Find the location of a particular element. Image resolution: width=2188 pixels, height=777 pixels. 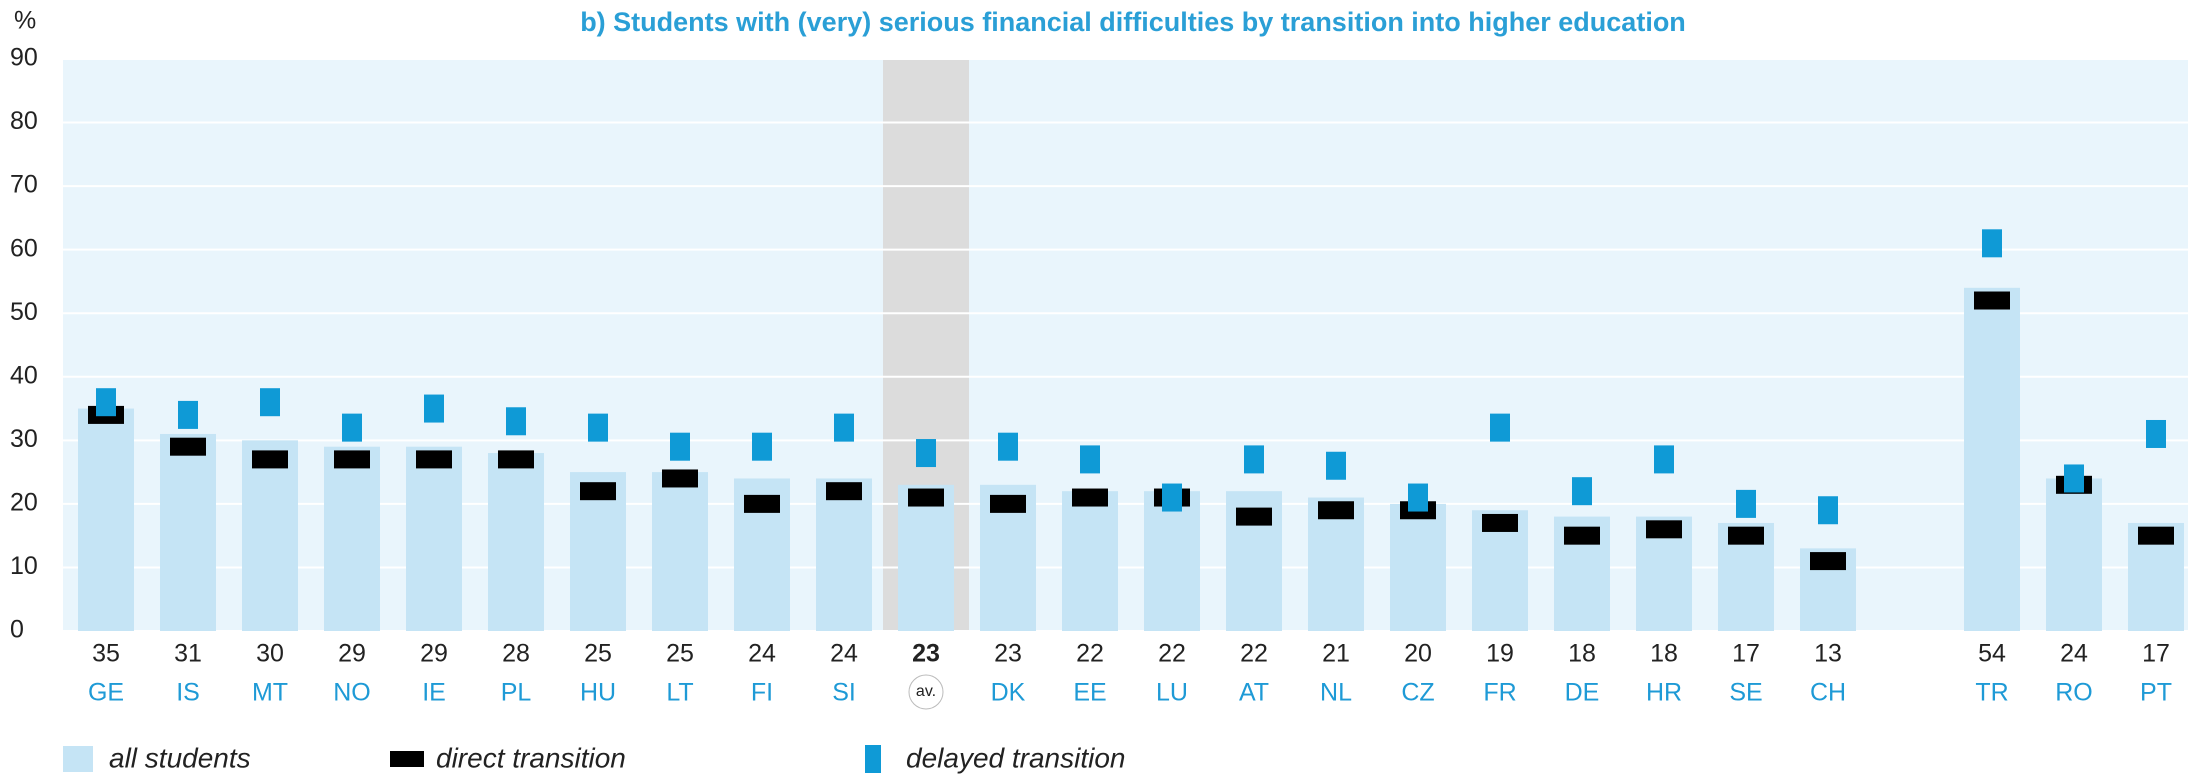

x-tick-label: MT is located at coordinates (270, 693).